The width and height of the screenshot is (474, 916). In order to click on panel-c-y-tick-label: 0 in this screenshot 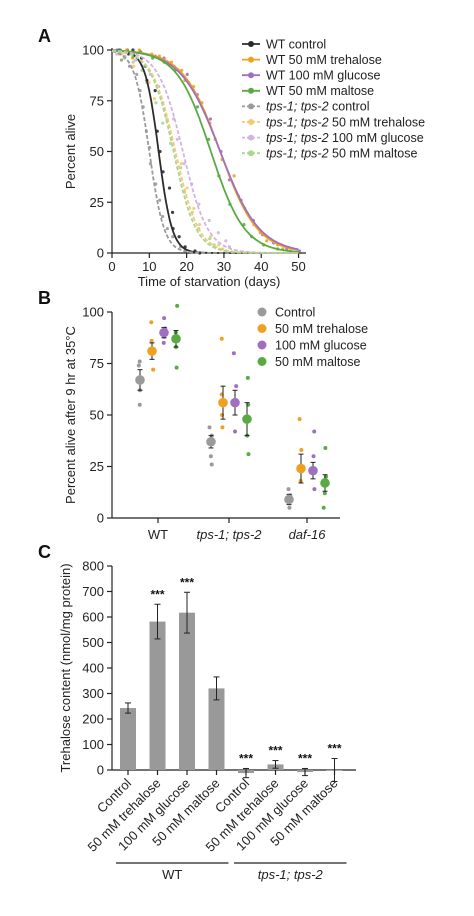, I will do `click(100, 770)`.